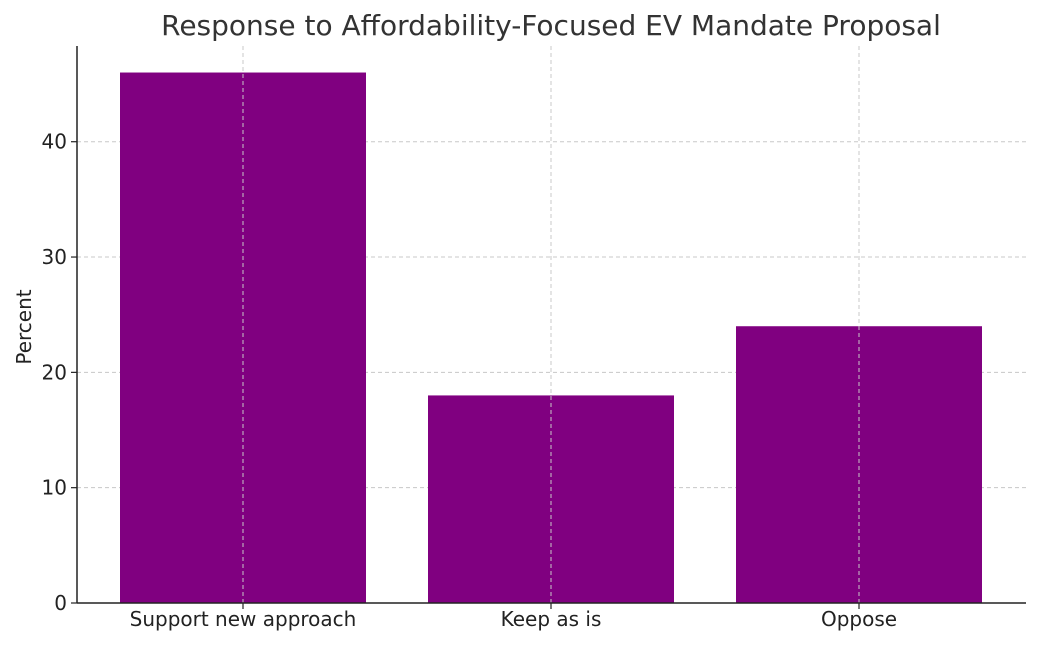  What do you see at coordinates (859, 619) in the screenshot?
I see `x-tick-label: Oppose` at bounding box center [859, 619].